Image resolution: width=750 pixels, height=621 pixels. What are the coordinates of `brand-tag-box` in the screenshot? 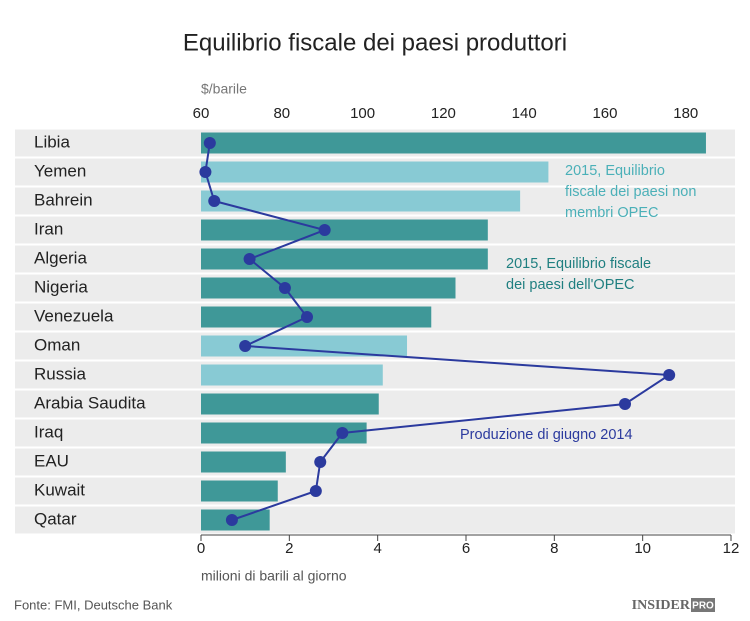 It's located at (703, 605).